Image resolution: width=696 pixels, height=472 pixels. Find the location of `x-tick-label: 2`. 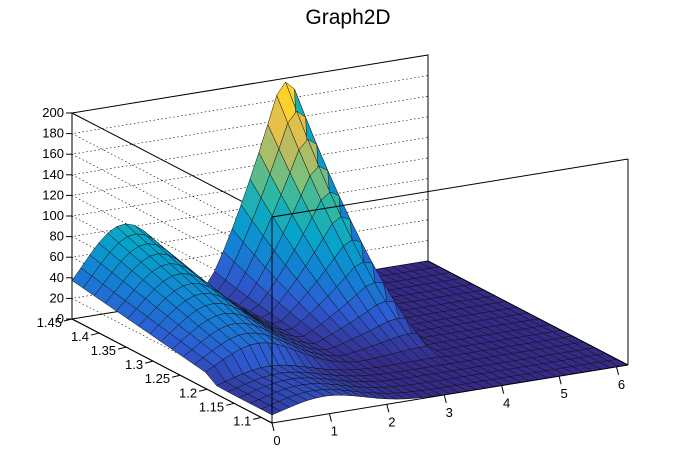

x-tick-label: 2 is located at coordinates (391, 421).